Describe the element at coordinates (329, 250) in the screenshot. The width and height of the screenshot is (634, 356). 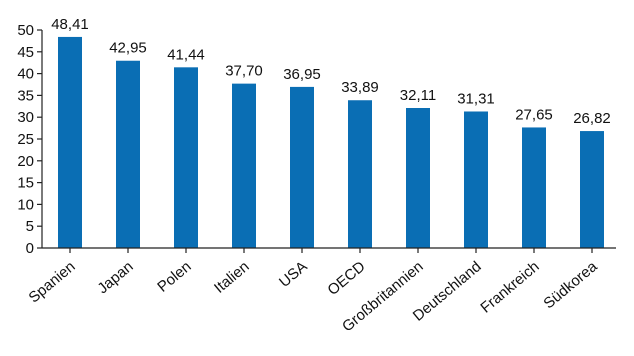
I see `x-axis` at that location.